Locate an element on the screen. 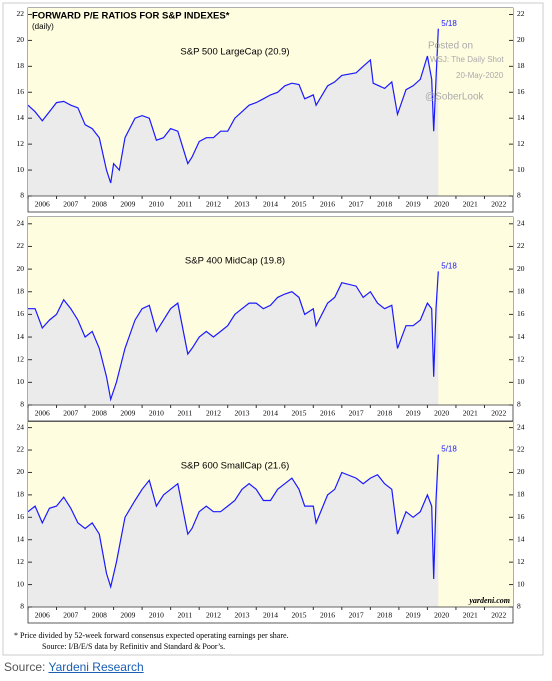  chart-title: FORWARD P/E RATIOS FOR S&P INDEXES* is located at coordinates (131, 16).